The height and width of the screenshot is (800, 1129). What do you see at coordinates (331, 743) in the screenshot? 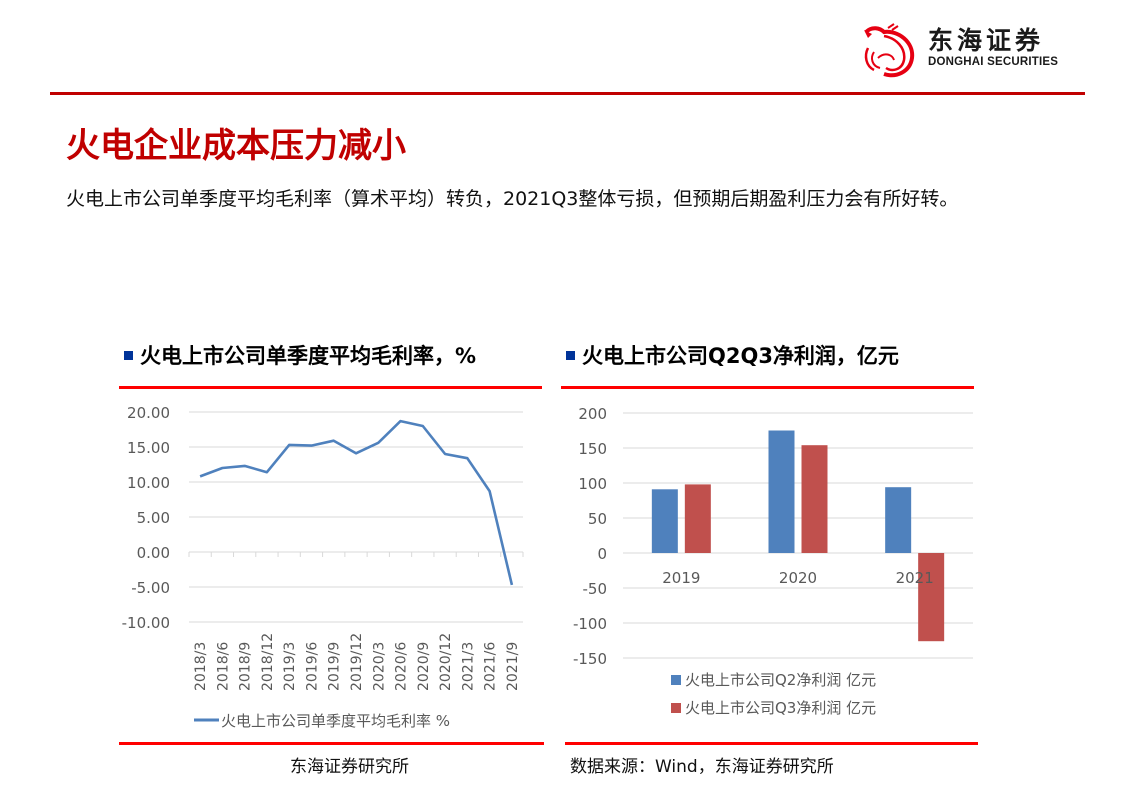
I see `left-chart-bottom-rule` at bounding box center [331, 743].